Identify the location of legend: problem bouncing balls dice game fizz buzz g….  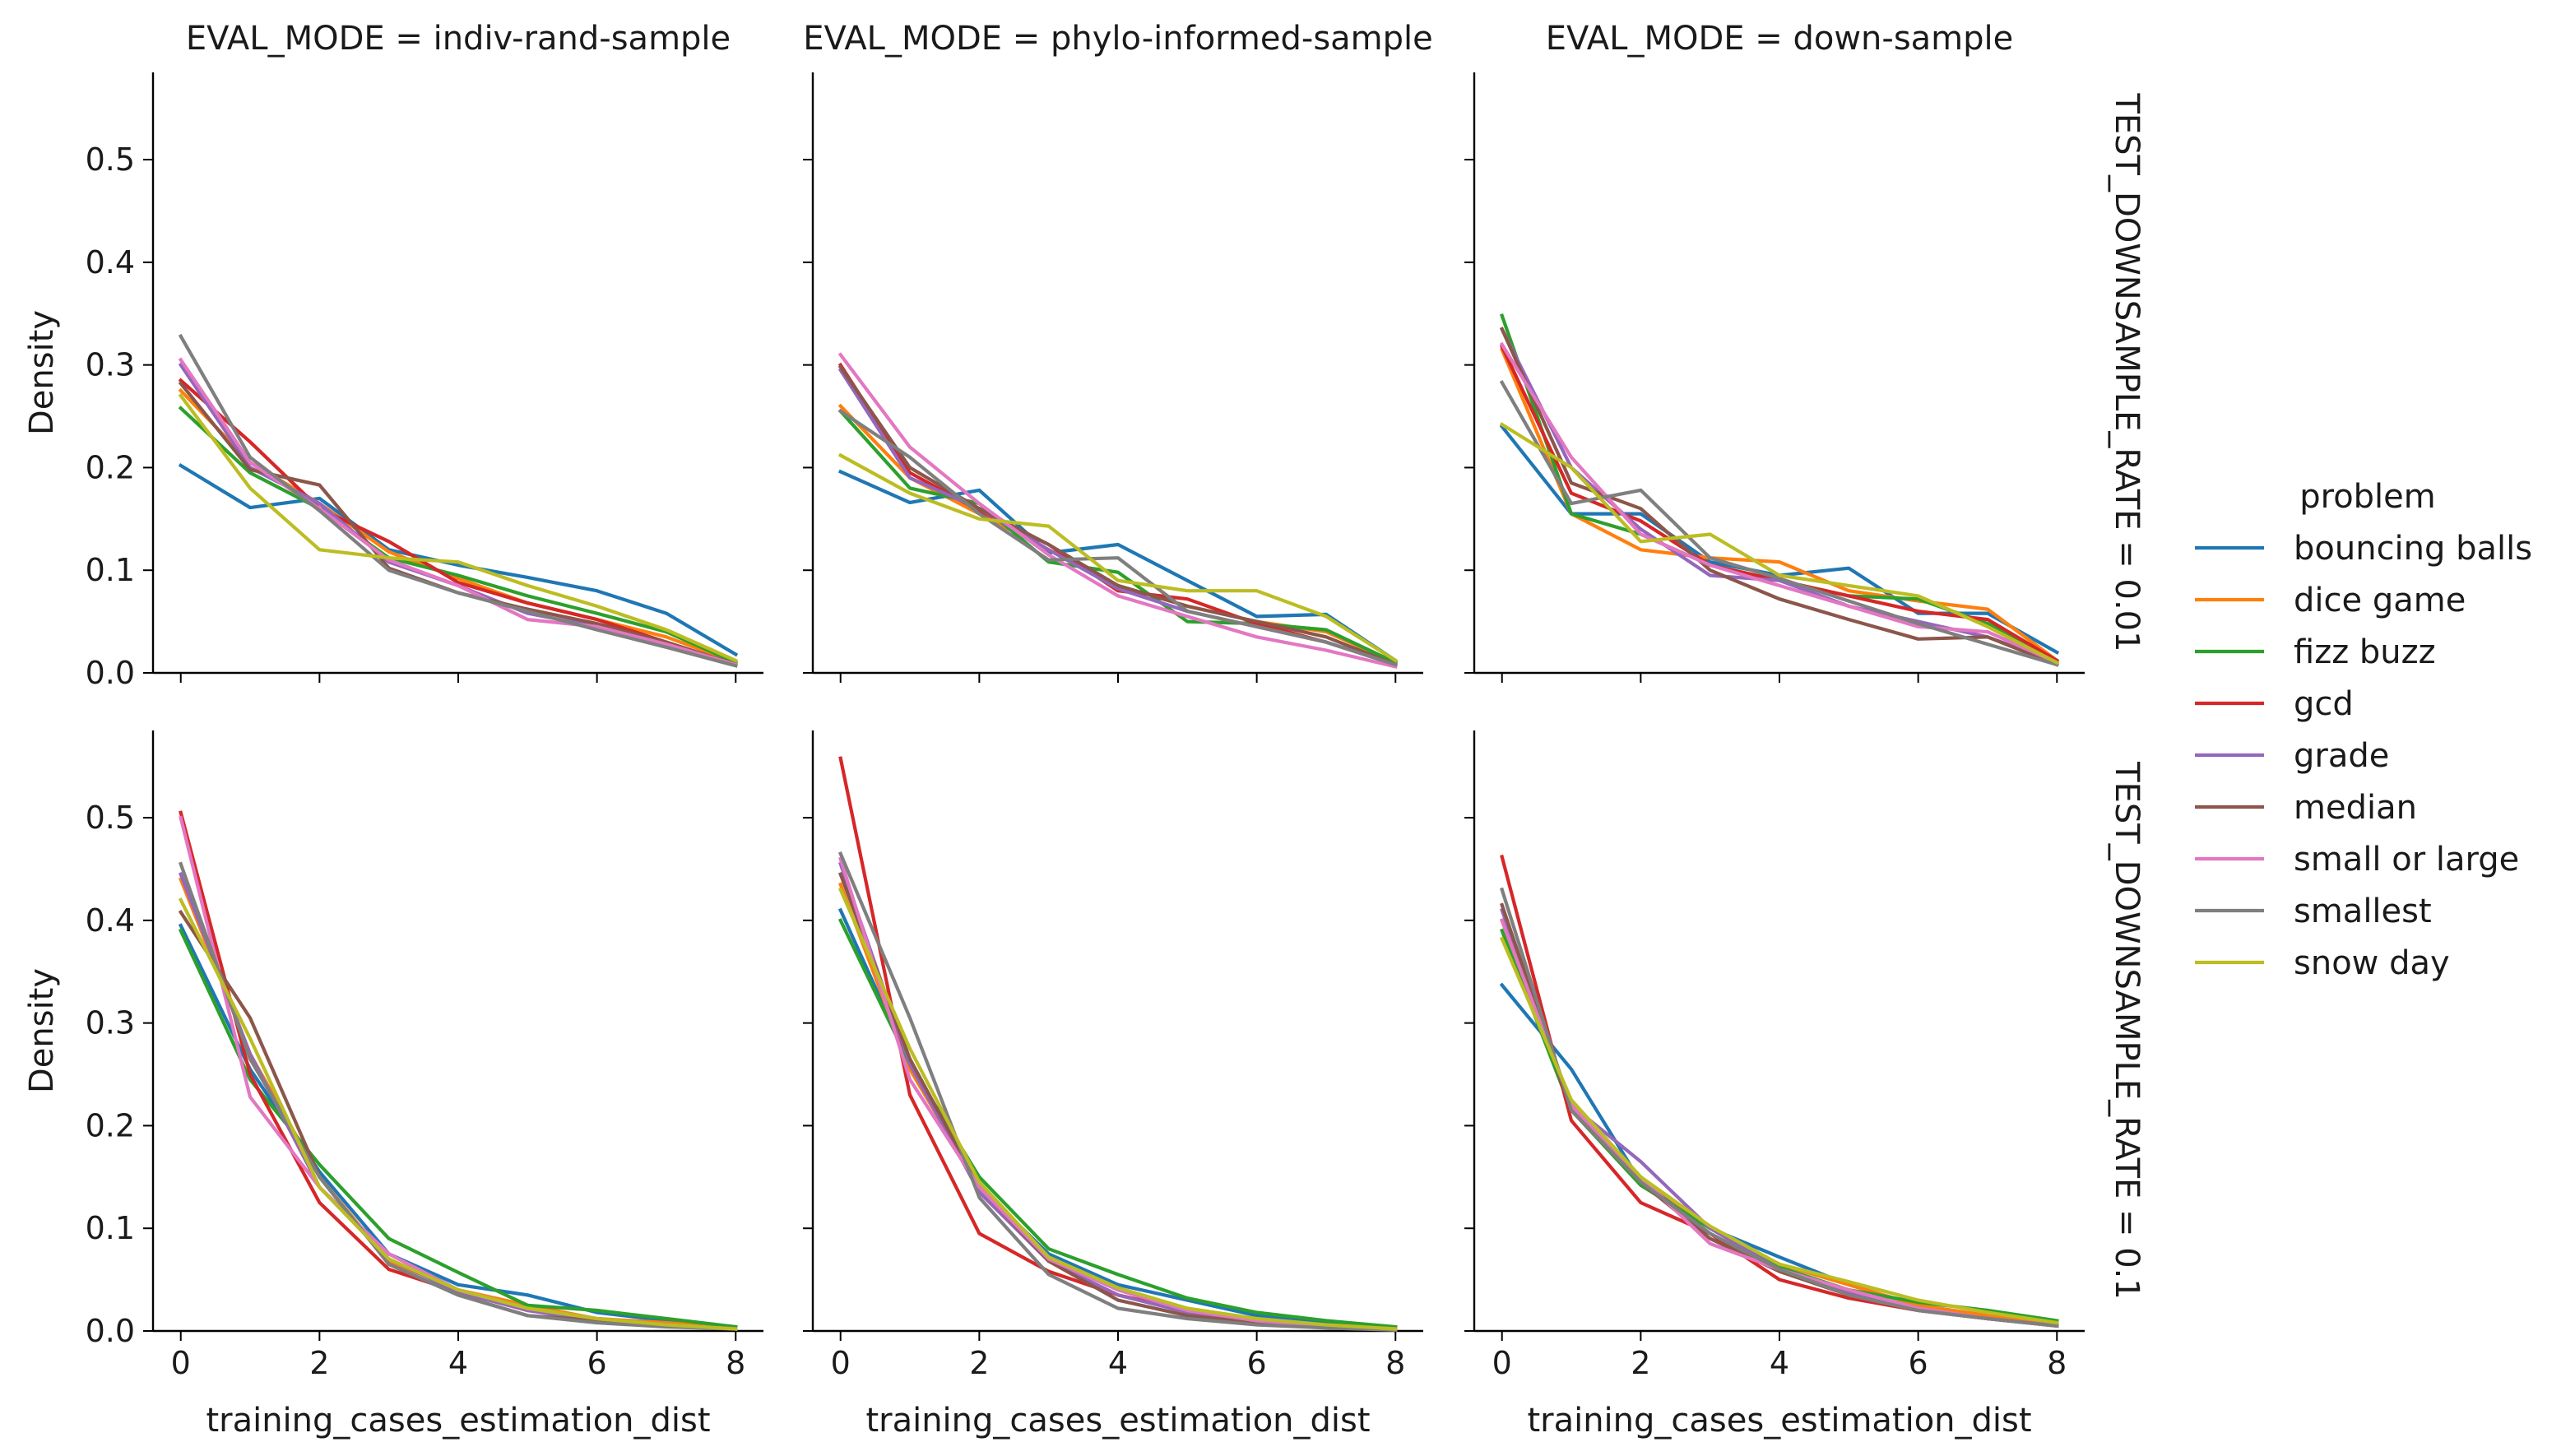
(2363, 730).